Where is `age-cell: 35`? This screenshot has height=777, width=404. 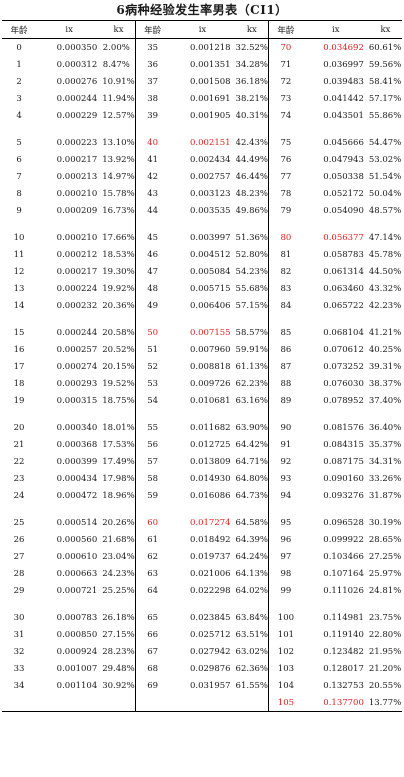
age-cell: 35 is located at coordinates (152, 47).